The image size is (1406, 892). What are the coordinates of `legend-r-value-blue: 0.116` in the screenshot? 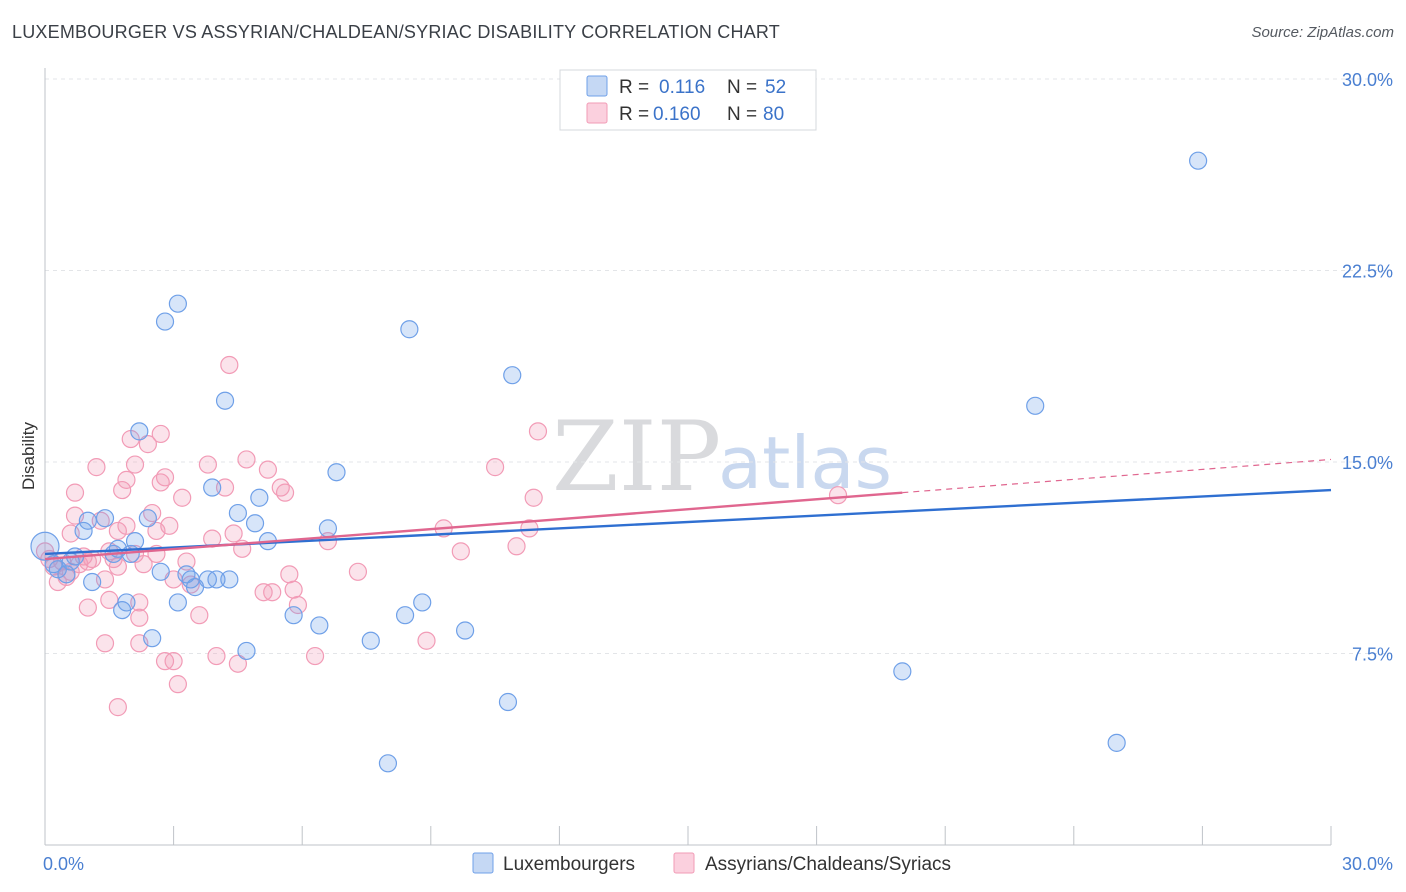 It's located at (682, 87).